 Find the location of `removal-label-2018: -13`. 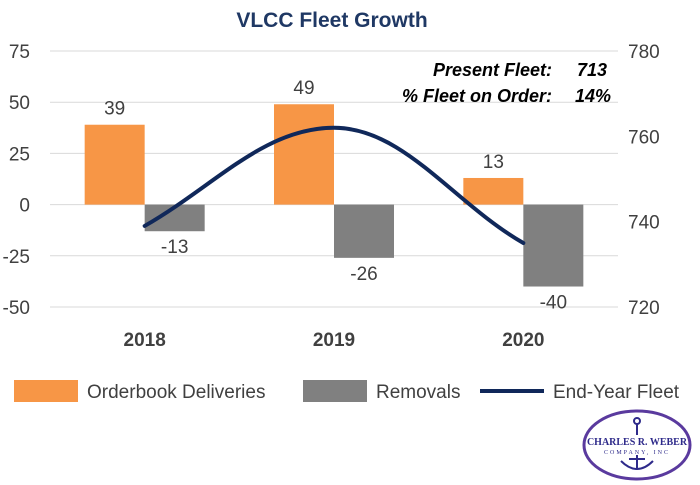

removal-label-2018: -13 is located at coordinates (174, 247).